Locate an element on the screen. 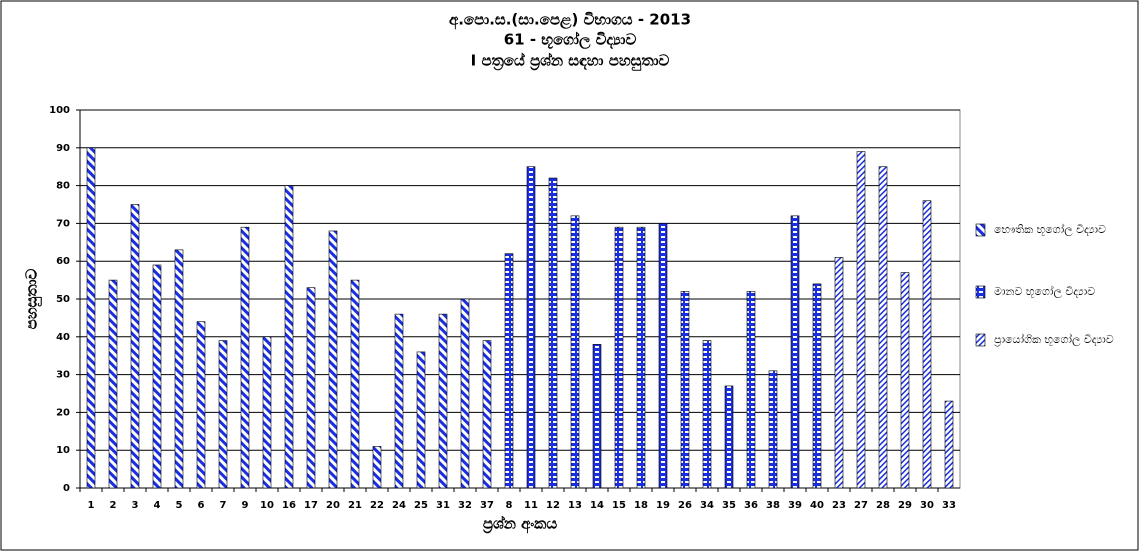  title: 61 - භූගෝල විද්‍යාව is located at coordinates (570, 40).